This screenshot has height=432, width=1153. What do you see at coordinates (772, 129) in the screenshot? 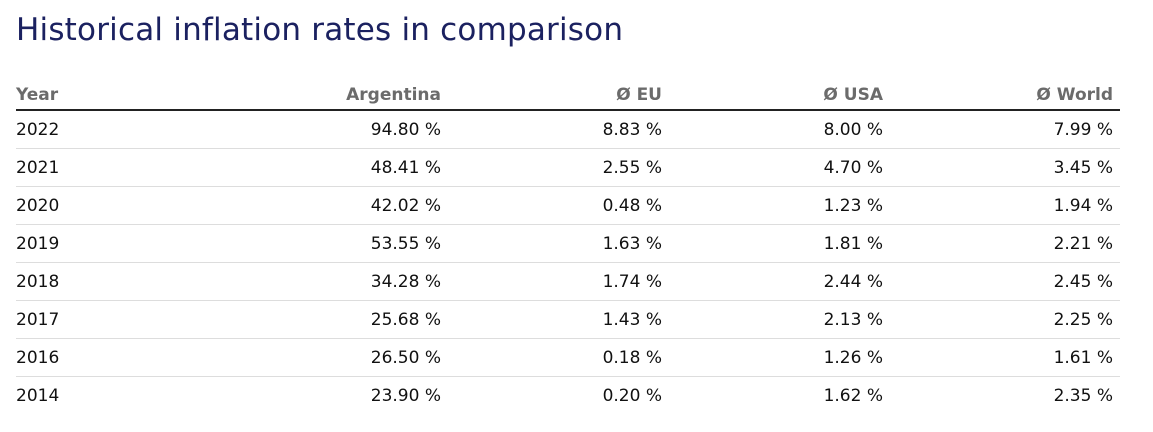
I see `rate-cell: 8.00 %` at bounding box center [772, 129].